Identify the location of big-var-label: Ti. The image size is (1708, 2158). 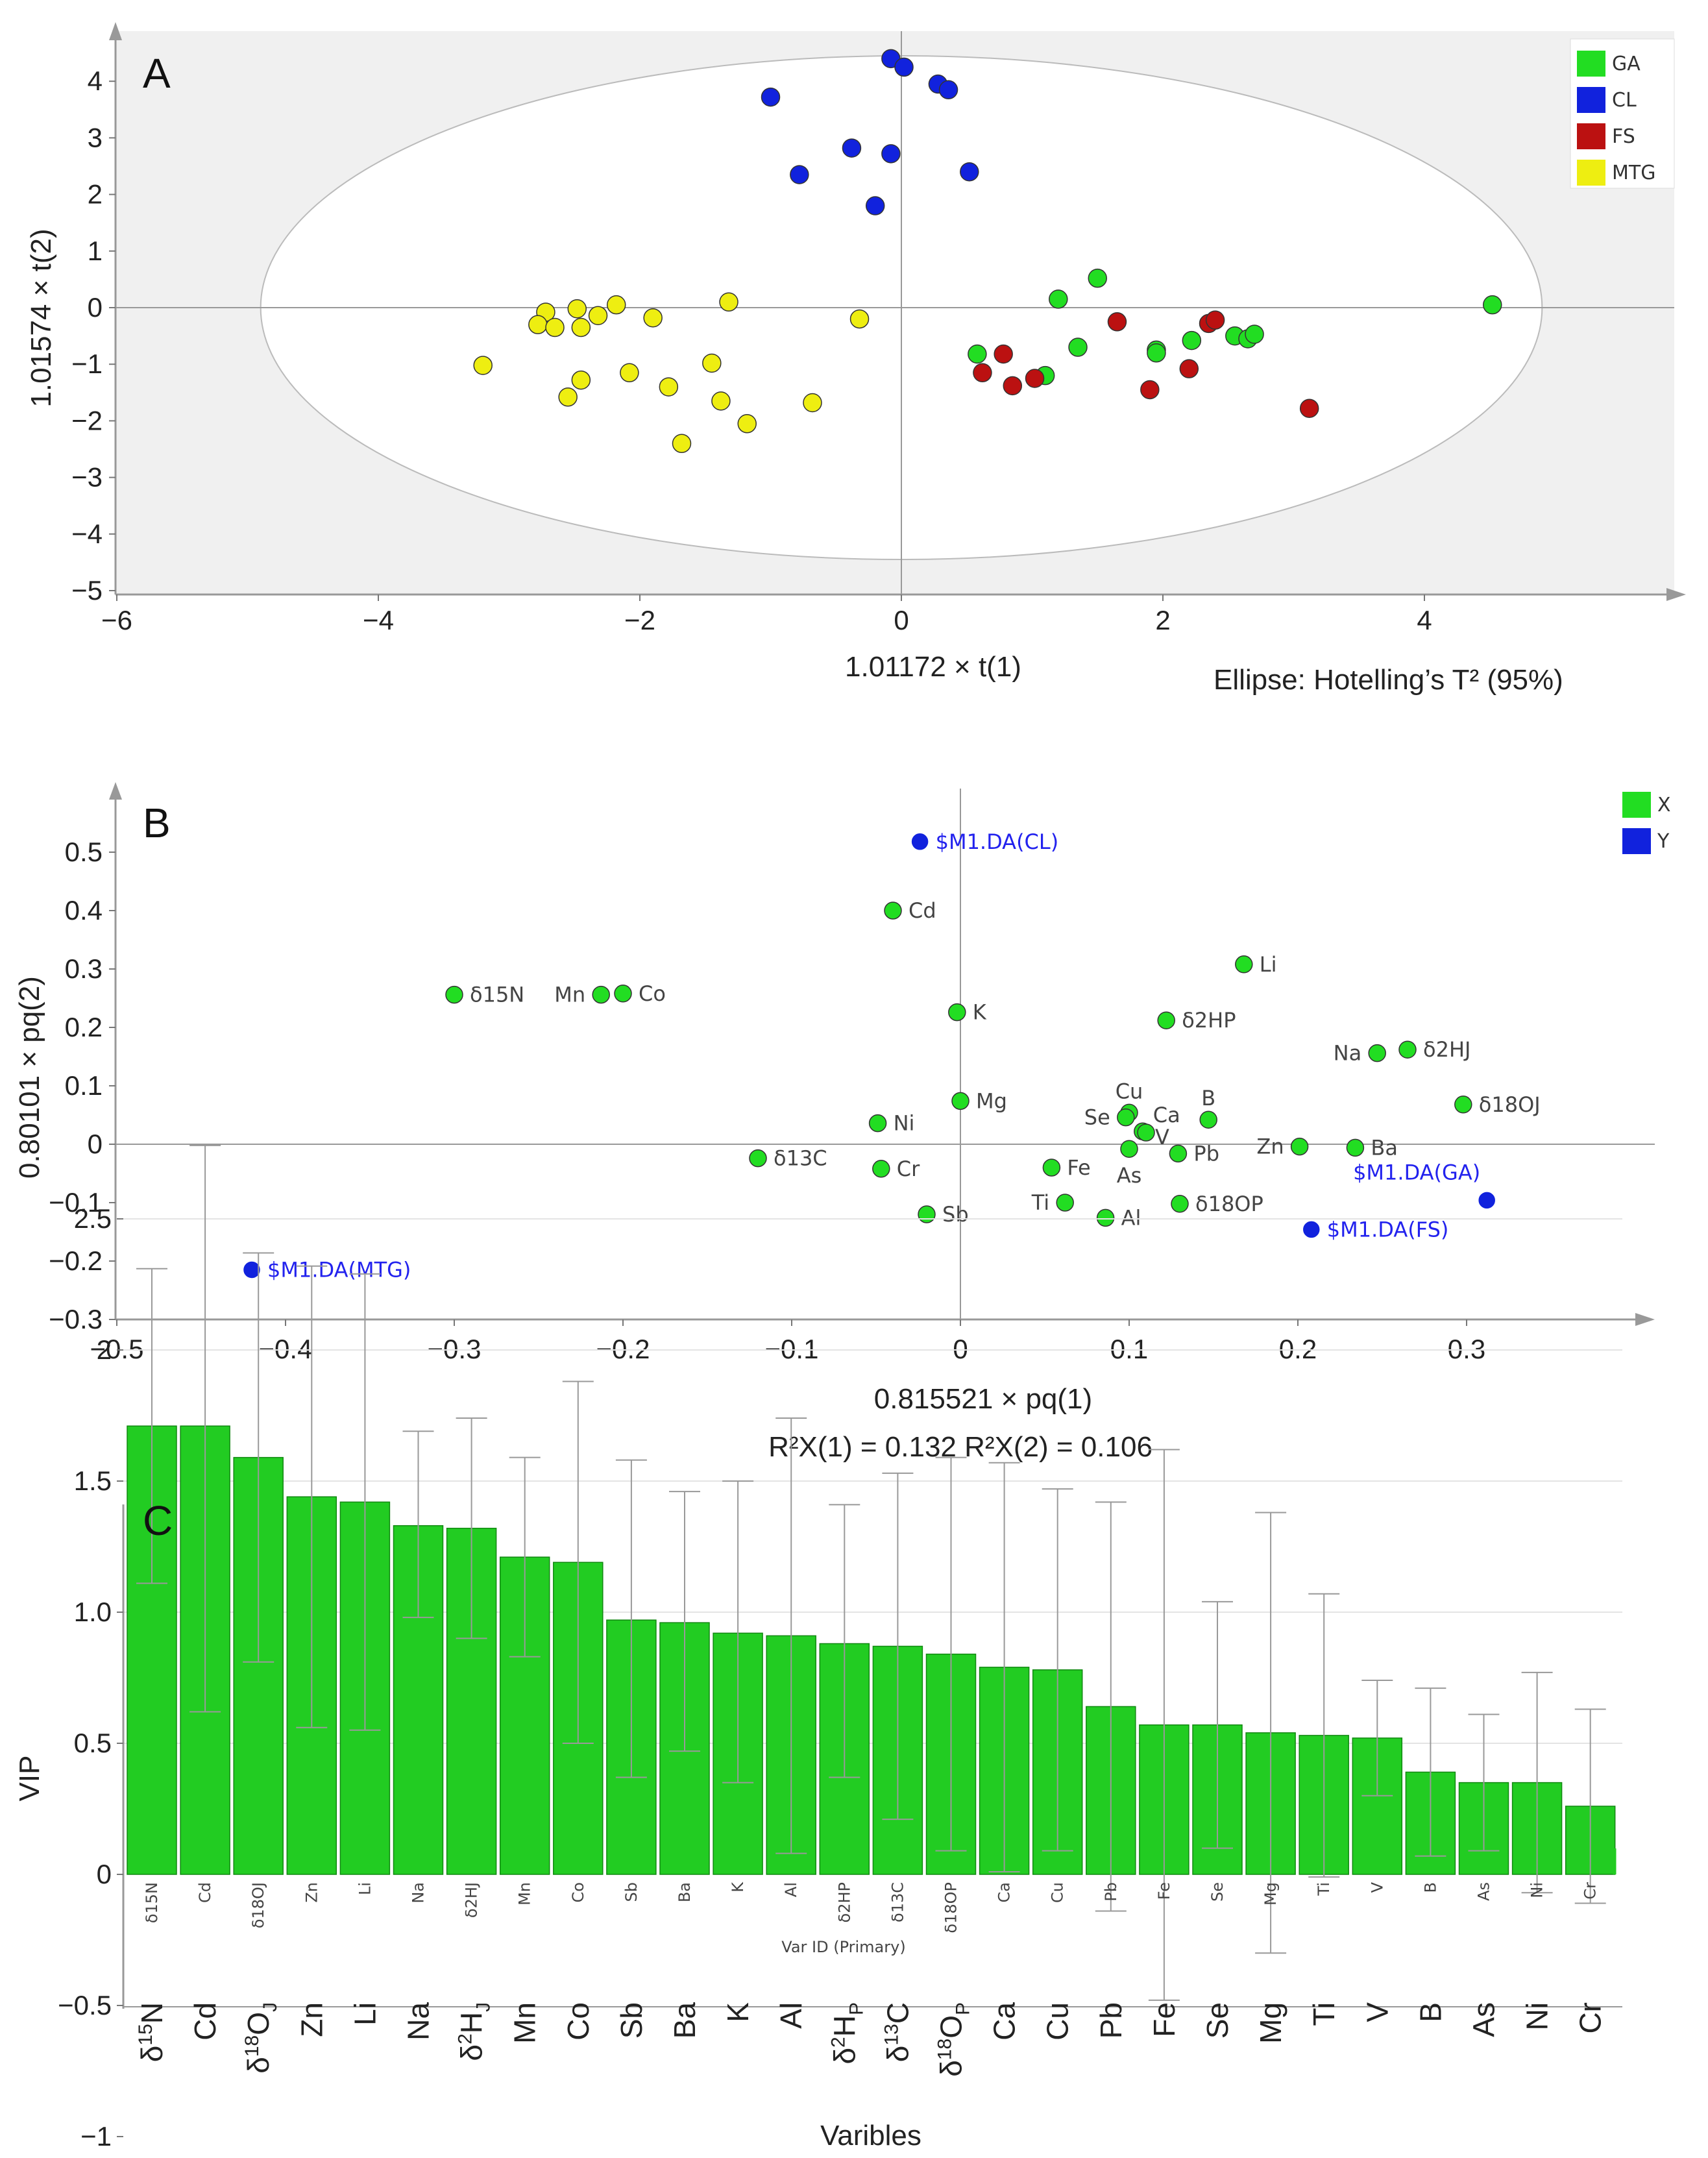
(1324, 2014).